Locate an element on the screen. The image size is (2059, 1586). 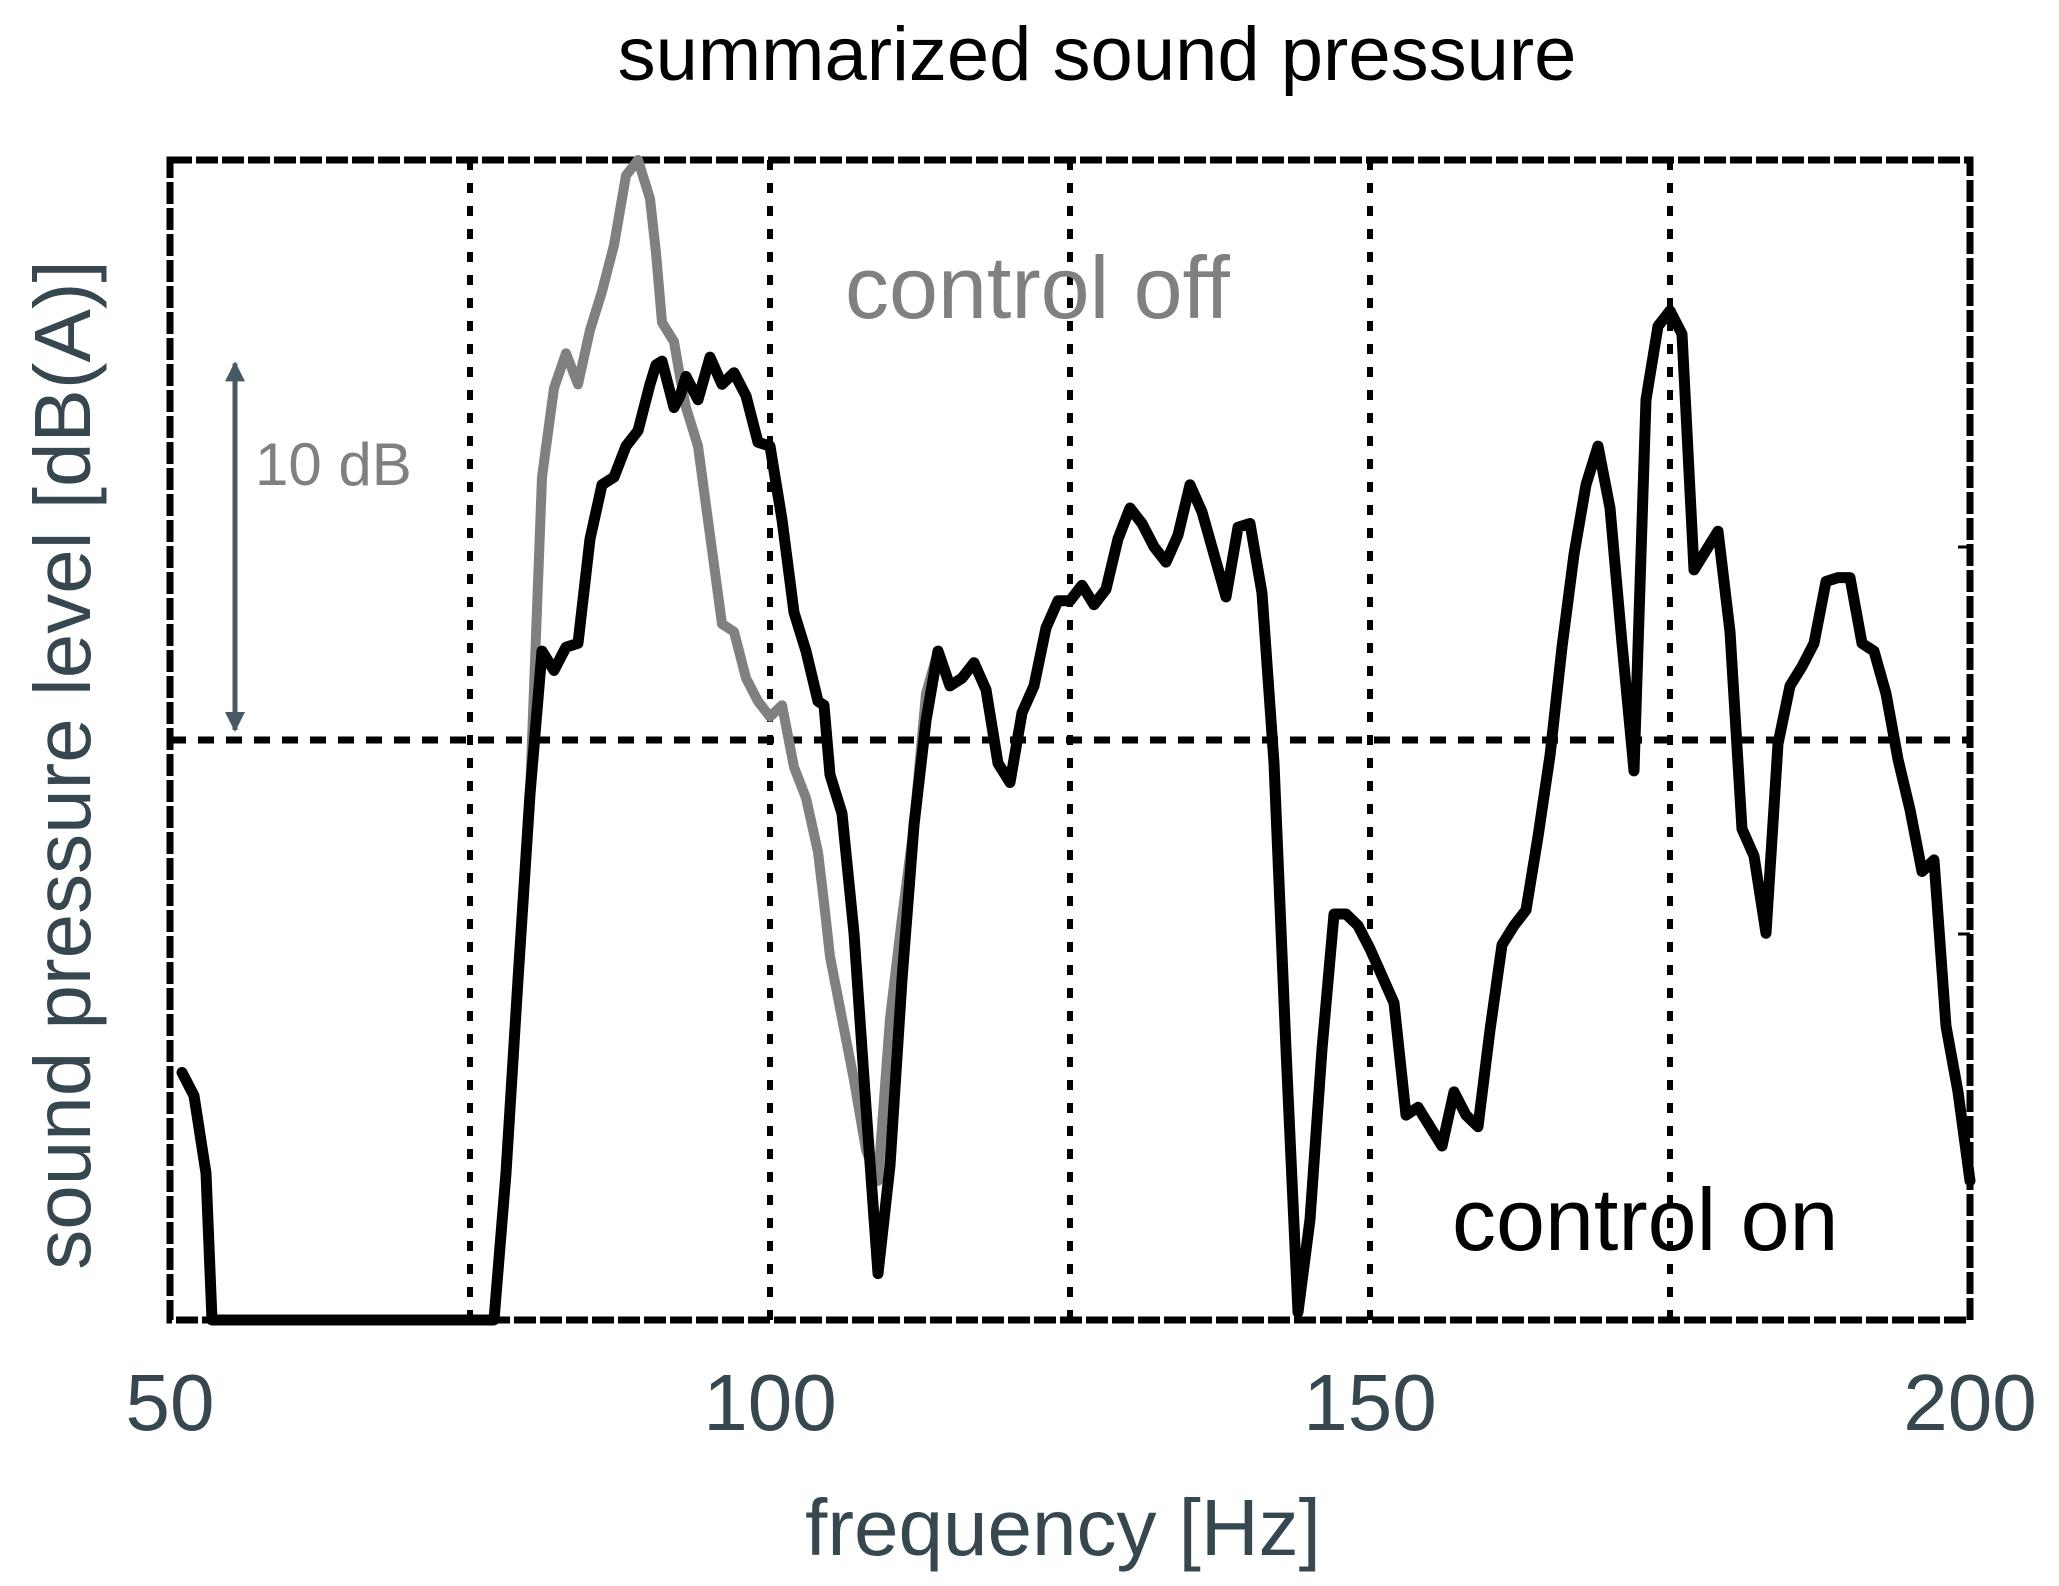
x-axis-label: frequency [Hz] is located at coordinates (1063, 1527).